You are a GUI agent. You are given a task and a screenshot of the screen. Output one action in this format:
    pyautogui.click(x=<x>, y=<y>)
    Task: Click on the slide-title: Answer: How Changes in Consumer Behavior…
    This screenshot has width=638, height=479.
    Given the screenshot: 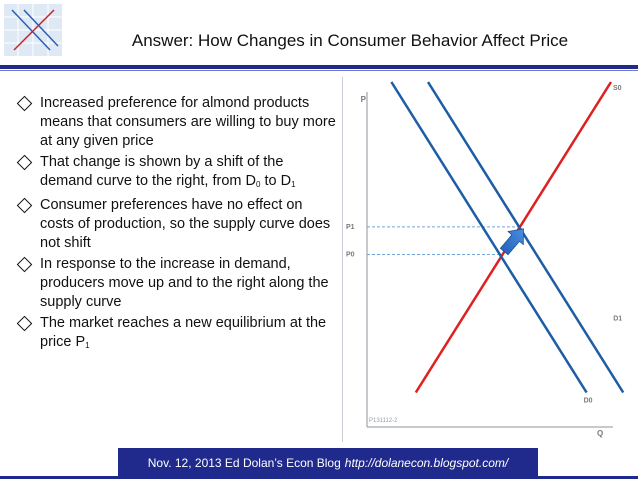 What is the action you would take?
    pyautogui.click(x=350, y=40)
    